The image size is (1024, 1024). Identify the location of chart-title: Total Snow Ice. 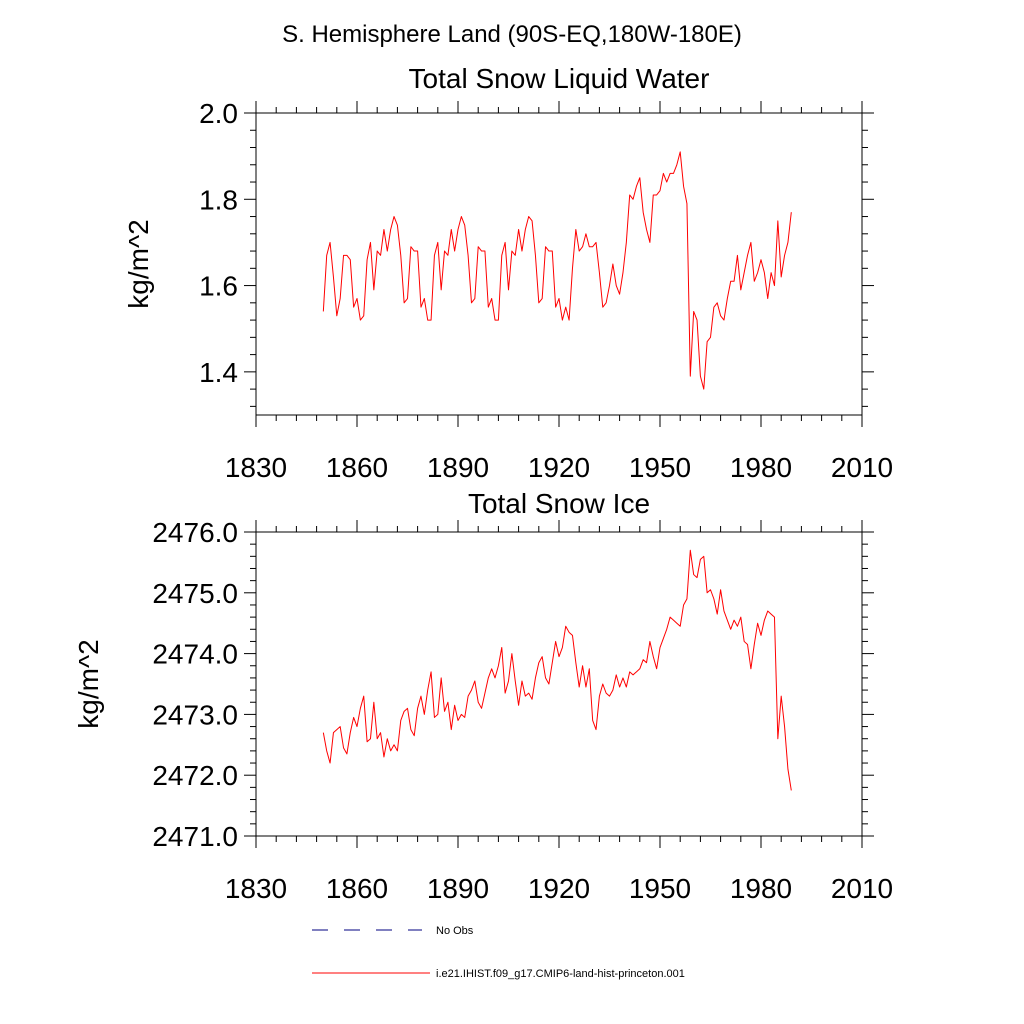
(559, 503).